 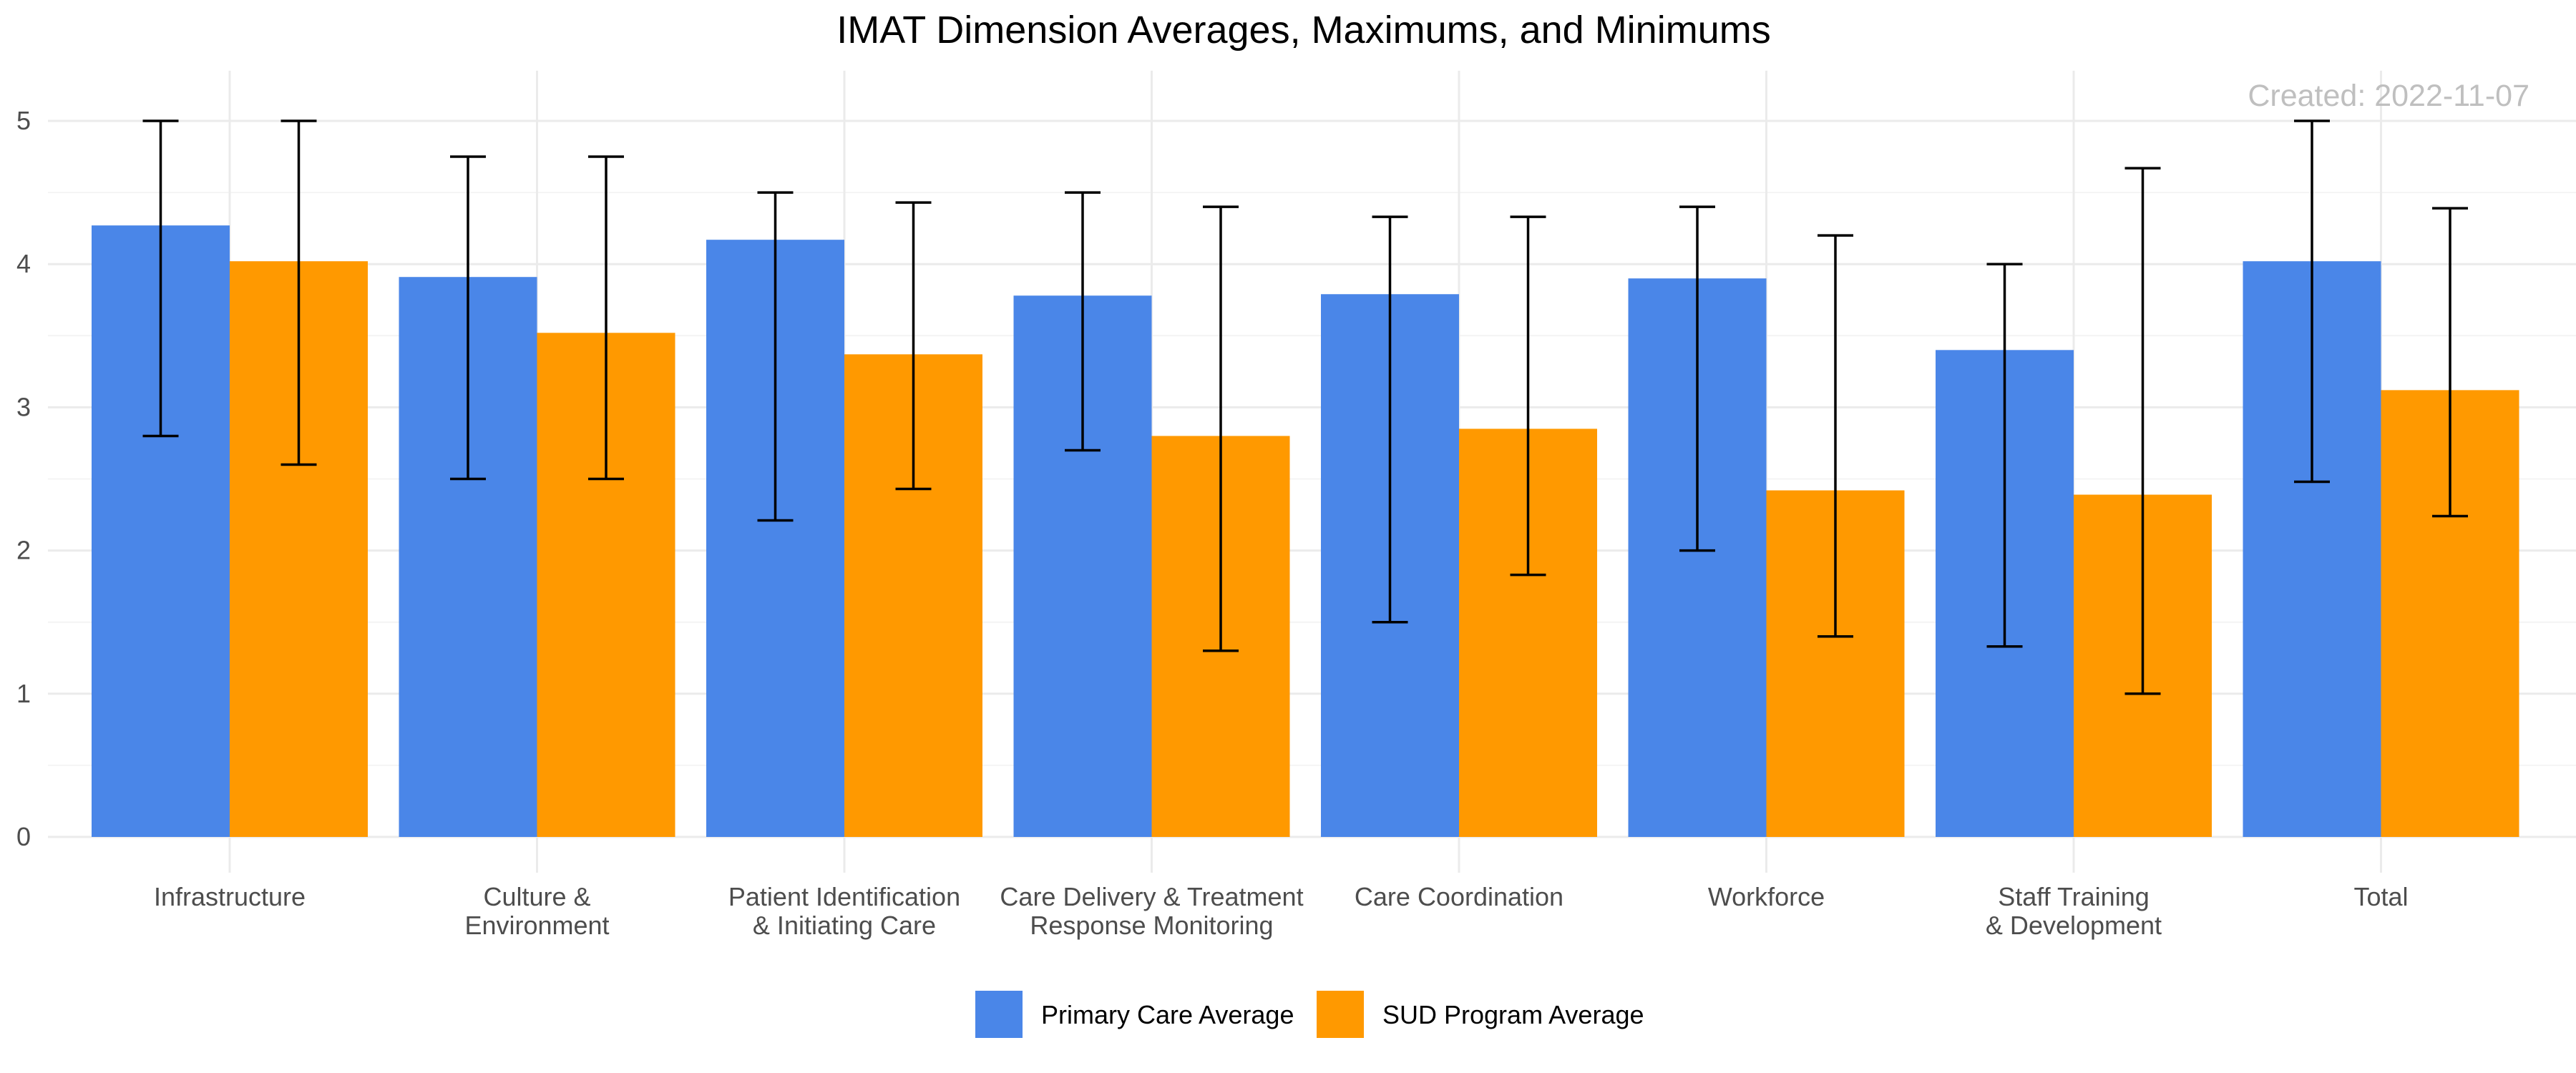 What do you see at coordinates (999, 1014) in the screenshot?
I see `legend-swatch-primary-care` at bounding box center [999, 1014].